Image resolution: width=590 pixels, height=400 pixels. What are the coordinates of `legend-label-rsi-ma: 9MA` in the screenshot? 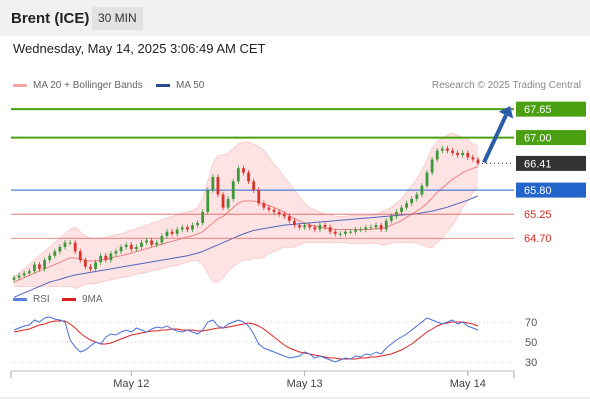 It's located at (92, 299).